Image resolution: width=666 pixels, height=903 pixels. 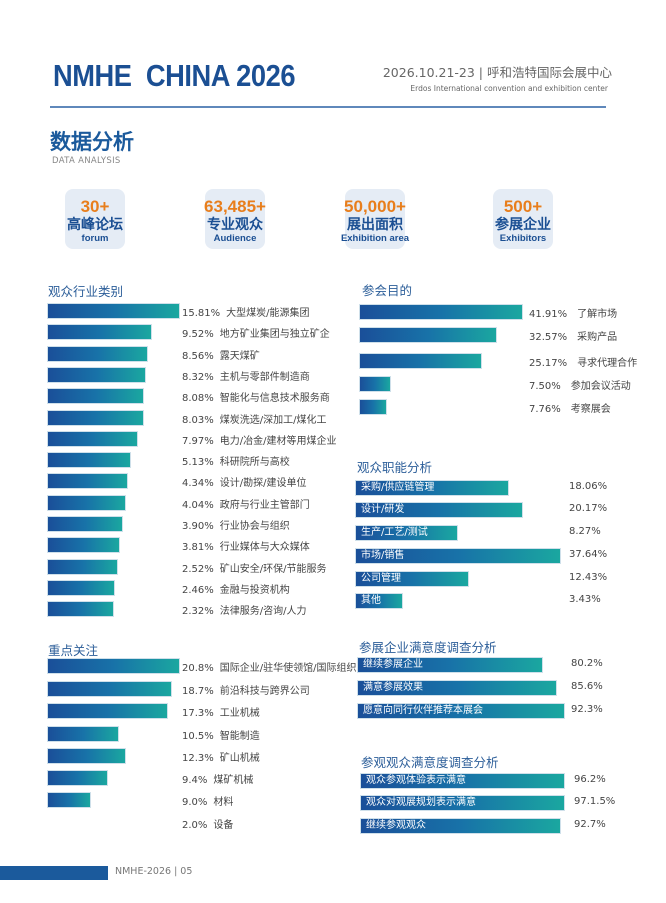 What do you see at coordinates (462, 781) in the screenshot?
I see `visitor-satisfaction-bar: 观众参观体验表示满意` at bounding box center [462, 781].